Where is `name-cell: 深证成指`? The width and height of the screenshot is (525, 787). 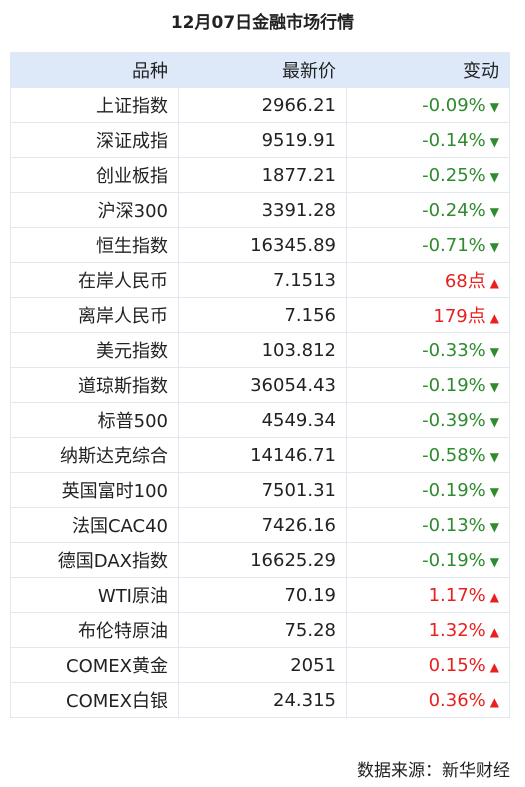
name-cell: 深证成指 is located at coordinates (94, 140).